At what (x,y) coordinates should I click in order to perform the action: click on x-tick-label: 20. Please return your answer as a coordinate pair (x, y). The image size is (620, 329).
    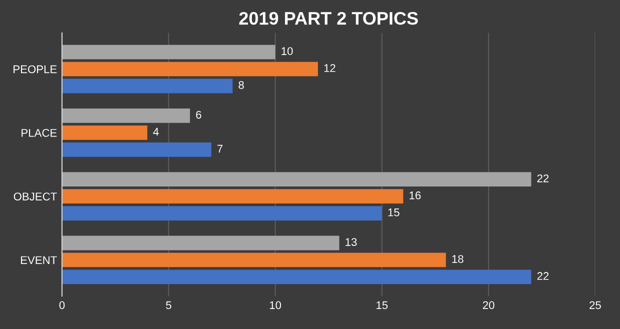
    Looking at the image, I should click on (488, 305).